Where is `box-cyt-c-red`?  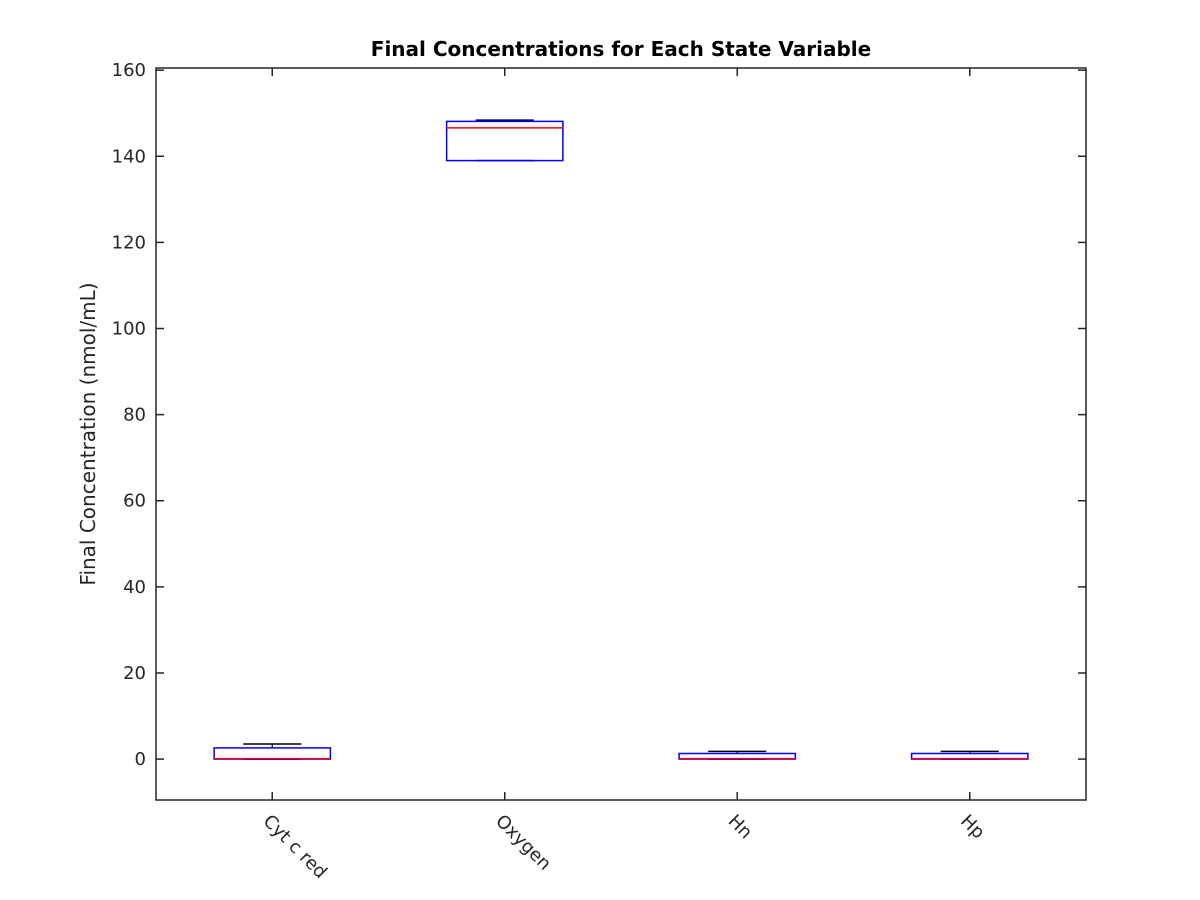 box-cyt-c-red is located at coordinates (272, 751).